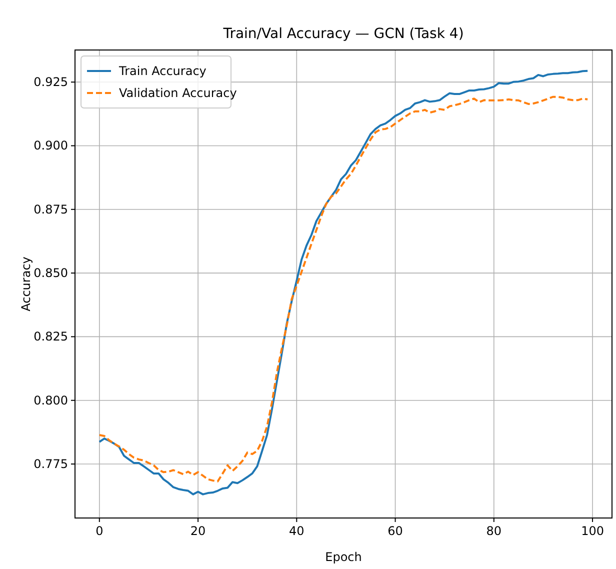 The width and height of the screenshot is (616, 569). Describe the element at coordinates (51, 82) in the screenshot. I see `y-tick-label: 0.925` at that location.